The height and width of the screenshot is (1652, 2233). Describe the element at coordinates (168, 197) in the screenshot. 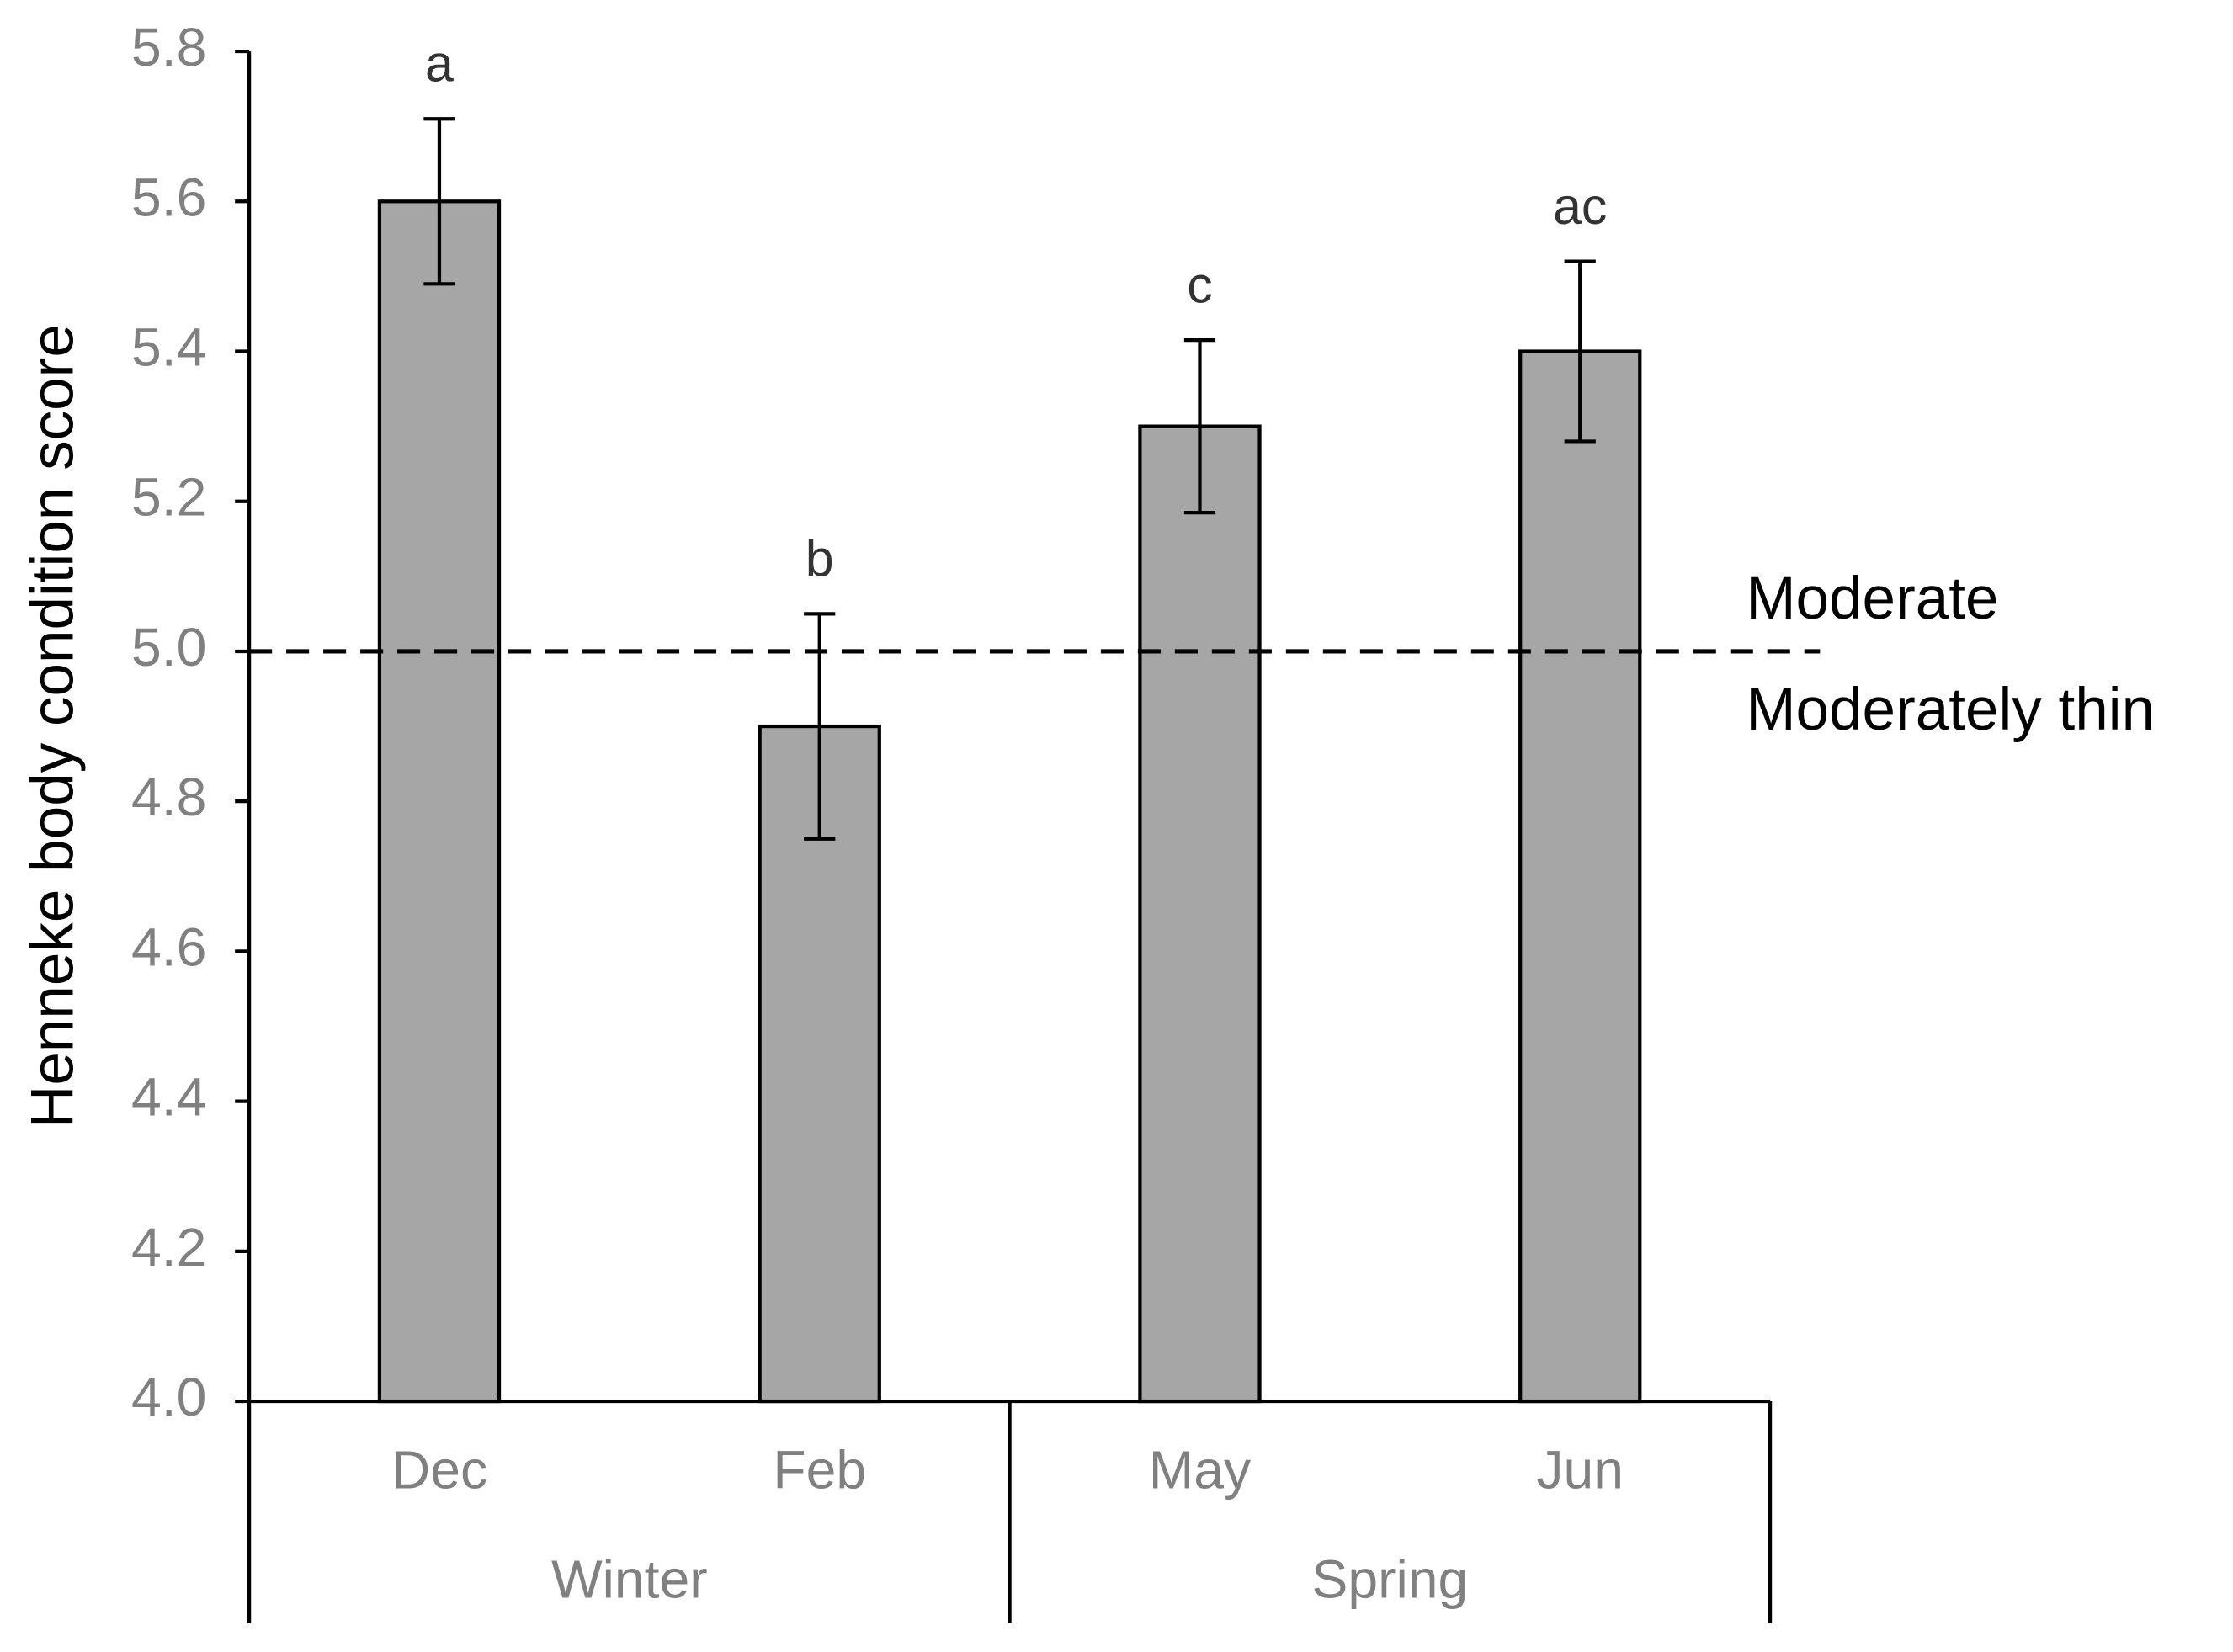

I see `y-tick-label: 5.6` at that location.